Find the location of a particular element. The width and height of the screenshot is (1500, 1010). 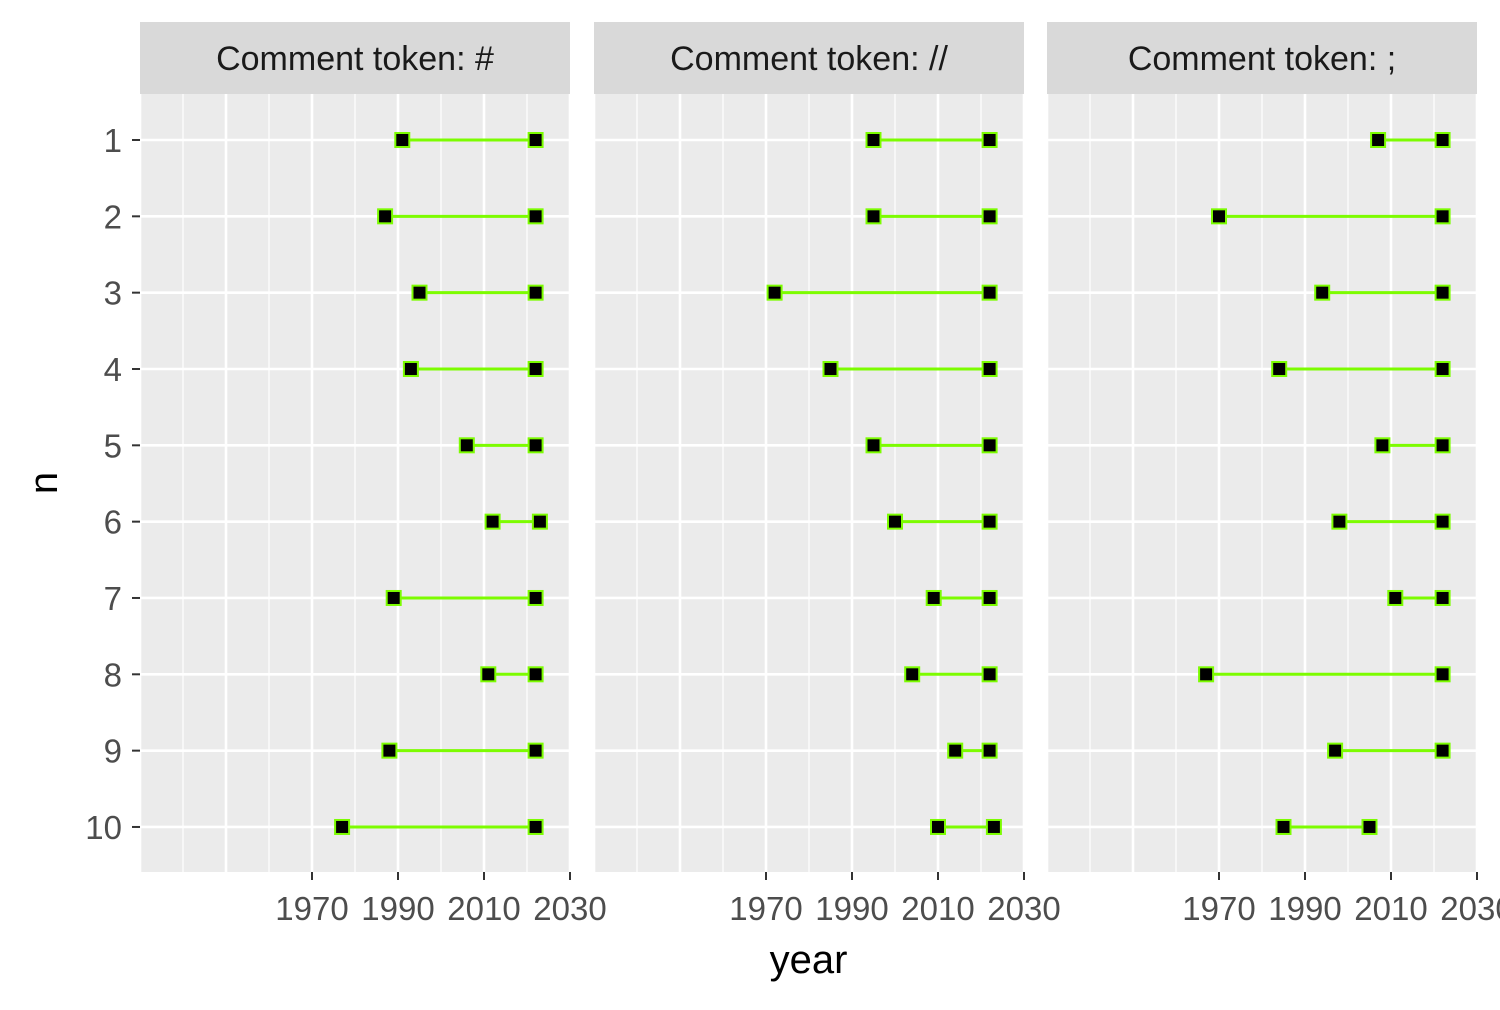

facet-strip-label: Comment token: // is located at coordinates (809, 59).